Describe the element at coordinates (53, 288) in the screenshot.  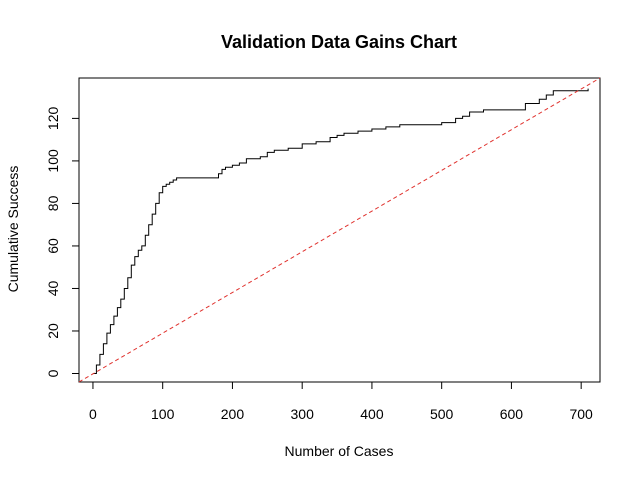
I see `y-tick-label: 40` at that location.